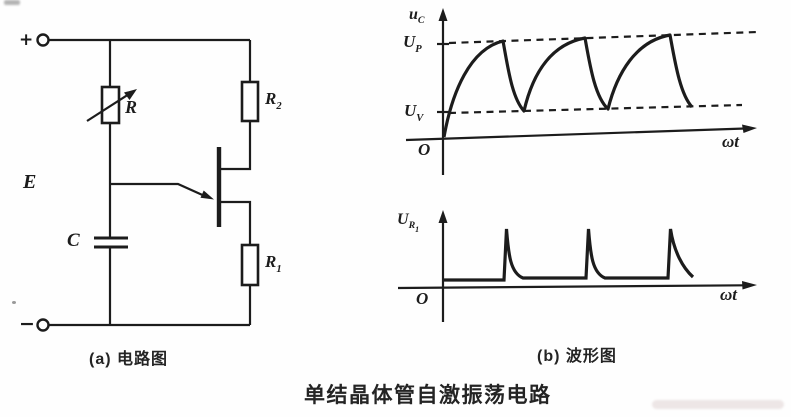  I want to click on plot-ur1, so click(577, 266).